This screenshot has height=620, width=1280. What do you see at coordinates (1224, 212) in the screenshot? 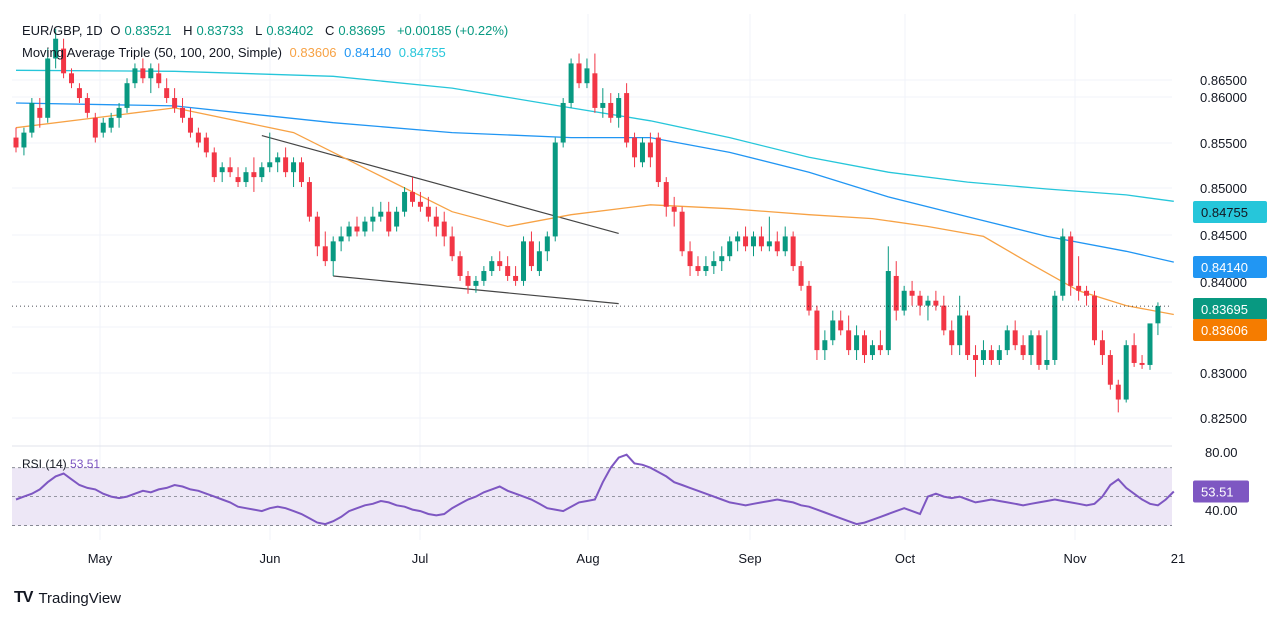
I see `ma200-price-text: 0.84755` at bounding box center [1224, 212].